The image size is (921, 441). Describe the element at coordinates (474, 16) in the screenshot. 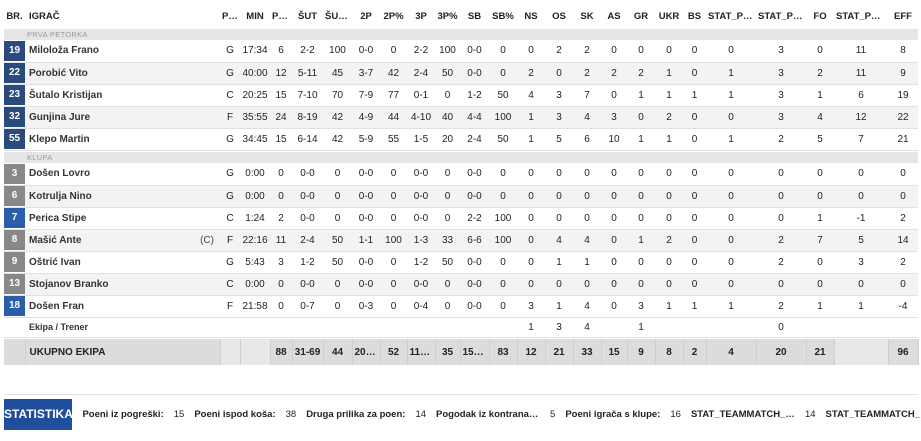

I see `column-header-sb: SB` at that location.